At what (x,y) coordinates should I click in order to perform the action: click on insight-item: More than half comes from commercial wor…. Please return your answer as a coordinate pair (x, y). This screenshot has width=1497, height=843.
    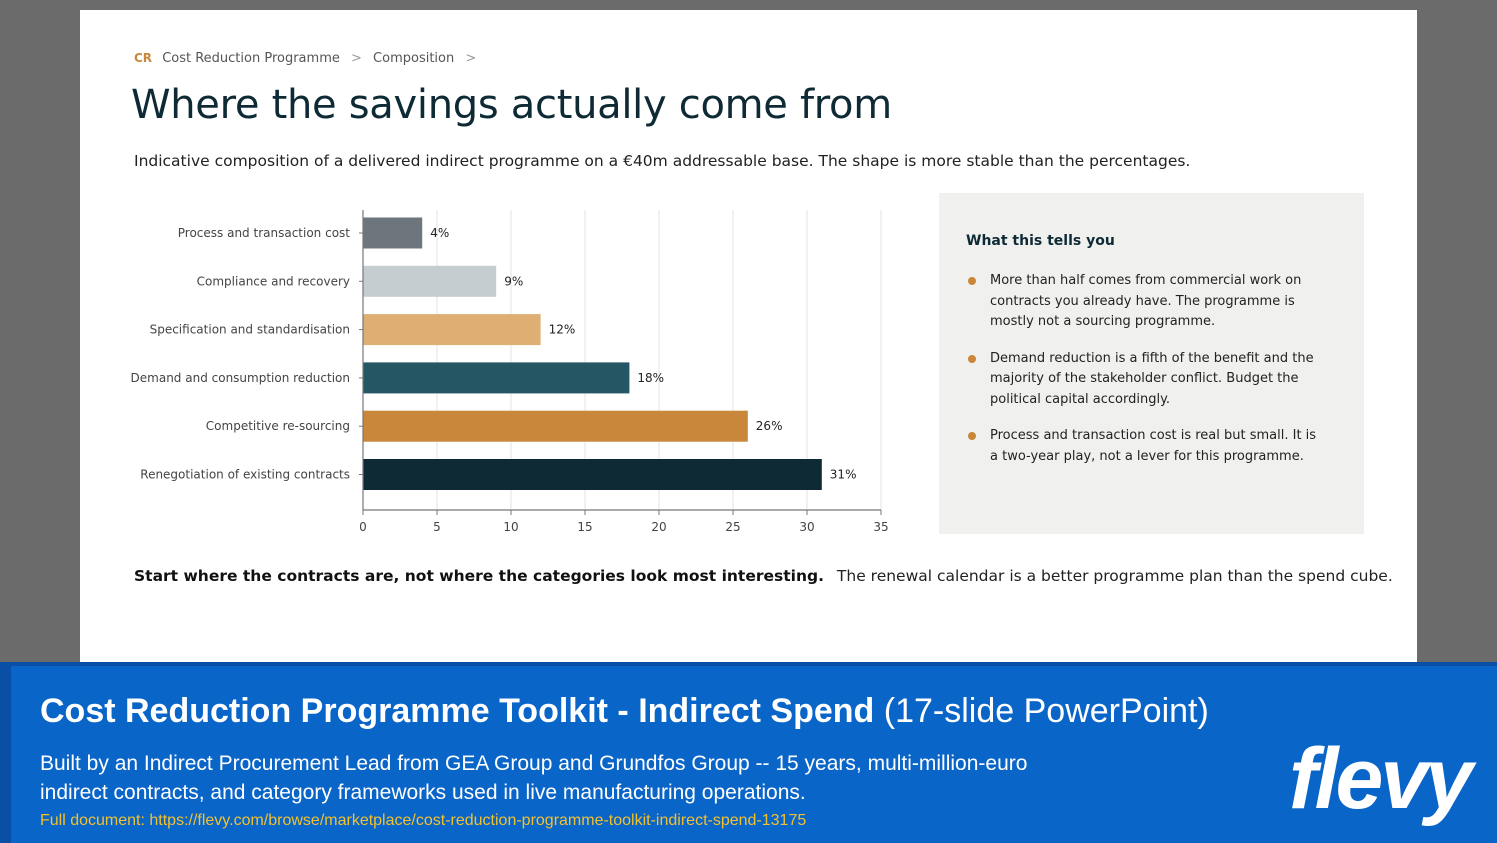
    Looking at the image, I should click on (1147, 302).